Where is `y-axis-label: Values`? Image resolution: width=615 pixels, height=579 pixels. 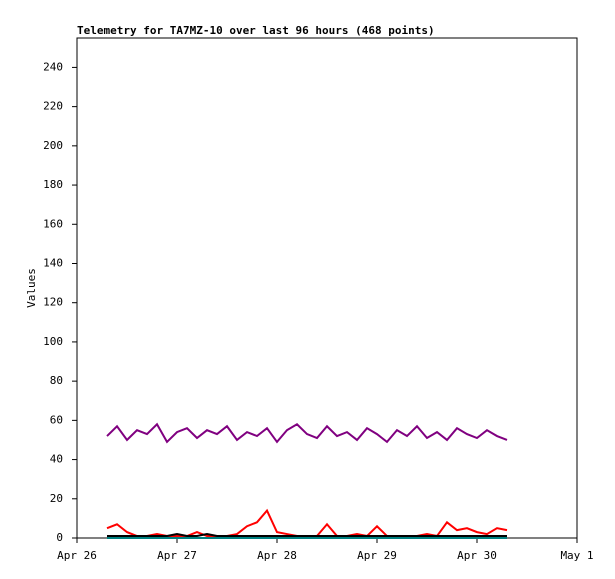 y-axis-label: Values is located at coordinates (31, 288).